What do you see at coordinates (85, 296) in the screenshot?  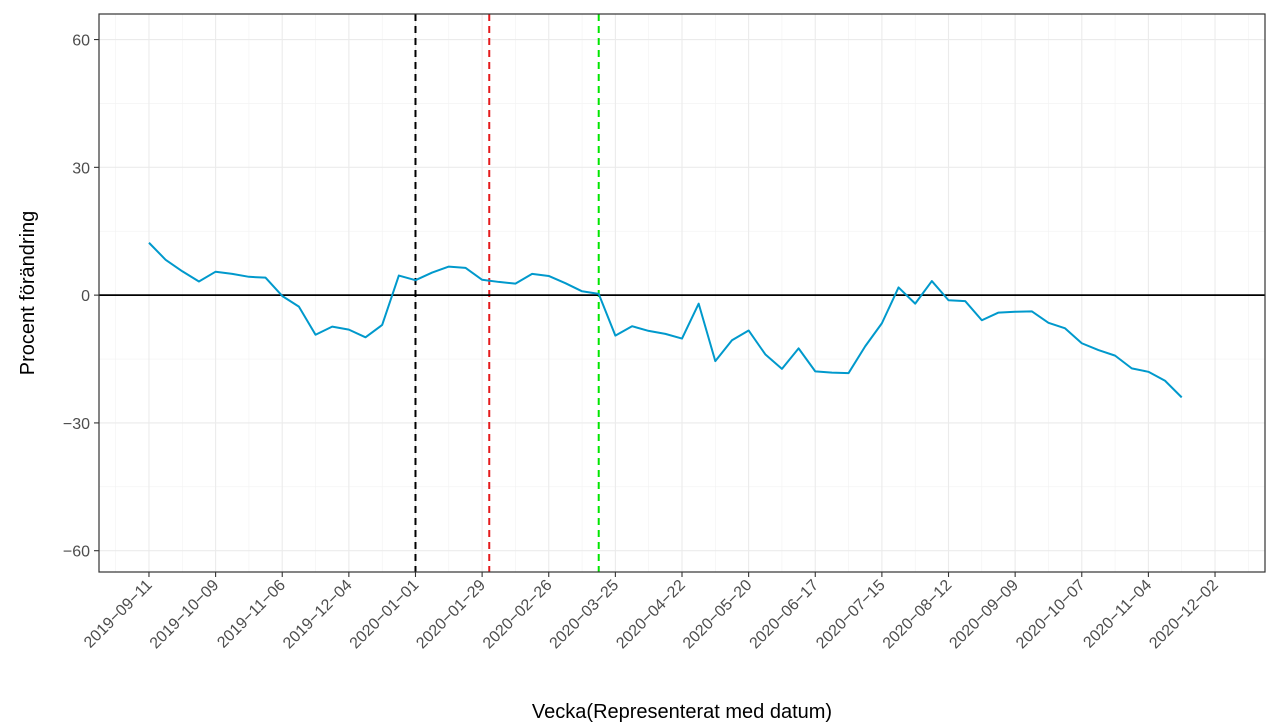 I see `y-tick-label: 0` at bounding box center [85, 296].